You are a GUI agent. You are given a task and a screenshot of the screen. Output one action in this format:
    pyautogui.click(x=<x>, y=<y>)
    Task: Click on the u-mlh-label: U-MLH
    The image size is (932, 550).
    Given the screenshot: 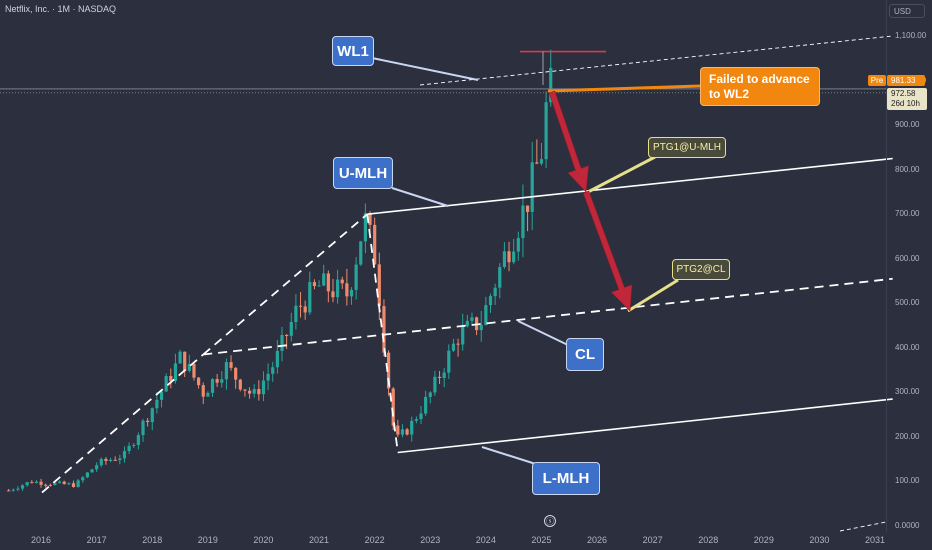 What is the action you would take?
    pyautogui.click(x=363, y=173)
    